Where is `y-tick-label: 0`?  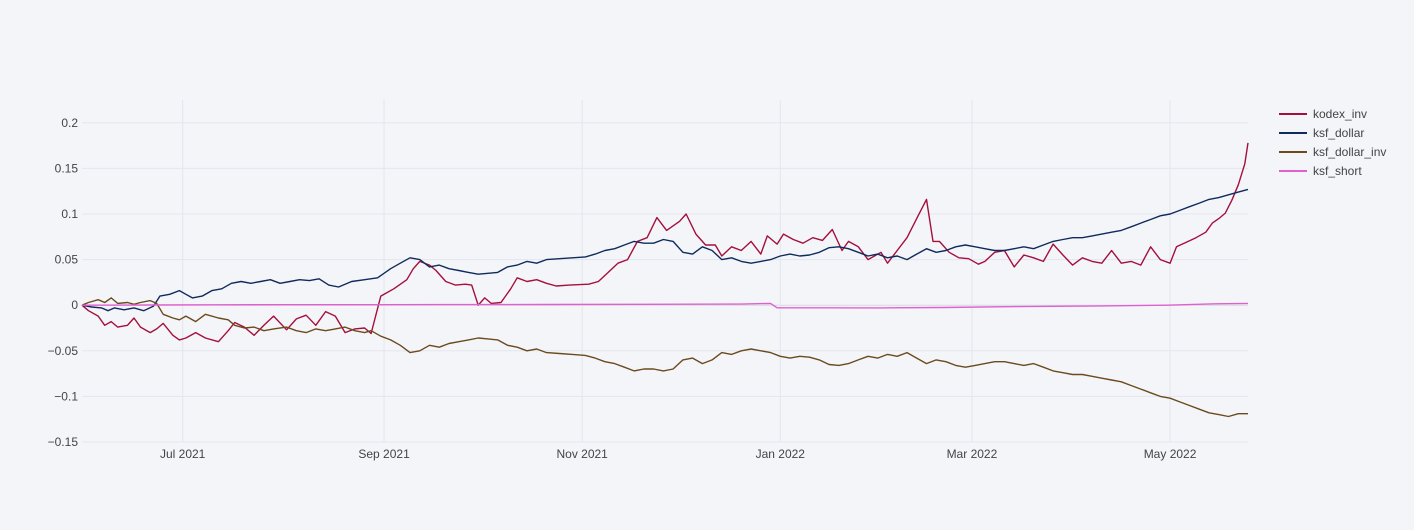 y-tick-label: 0 is located at coordinates (74, 305).